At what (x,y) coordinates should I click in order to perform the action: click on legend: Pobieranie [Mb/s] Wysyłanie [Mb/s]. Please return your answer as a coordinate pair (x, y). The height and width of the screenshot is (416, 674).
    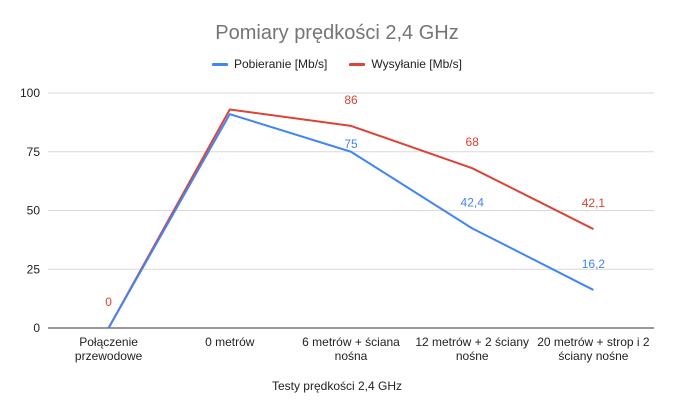
    Looking at the image, I should click on (337, 64).